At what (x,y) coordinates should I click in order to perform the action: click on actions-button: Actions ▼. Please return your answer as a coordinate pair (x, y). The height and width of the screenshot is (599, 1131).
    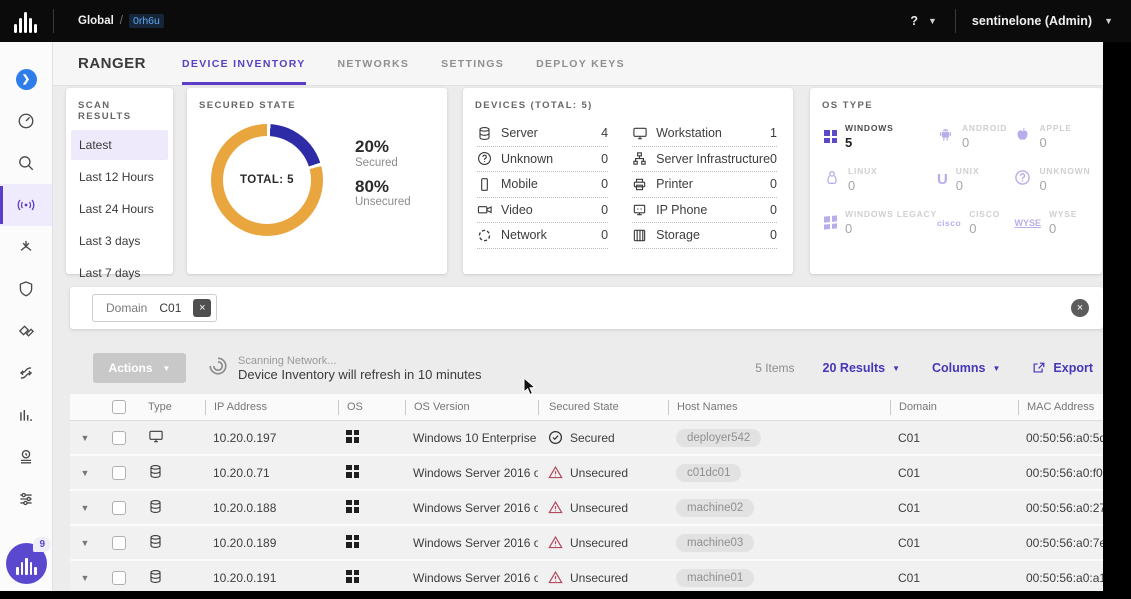
    Looking at the image, I should click on (139, 368).